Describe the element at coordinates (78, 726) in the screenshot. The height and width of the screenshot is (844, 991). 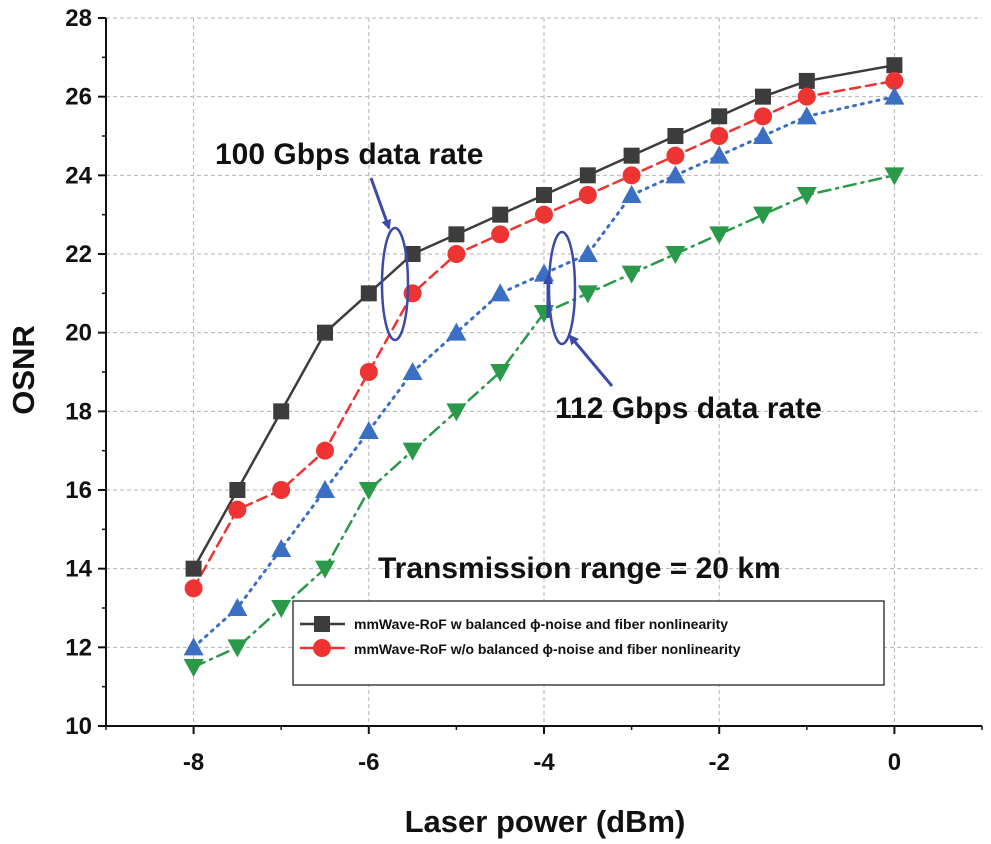
I see `y-tick-label: 10` at that location.